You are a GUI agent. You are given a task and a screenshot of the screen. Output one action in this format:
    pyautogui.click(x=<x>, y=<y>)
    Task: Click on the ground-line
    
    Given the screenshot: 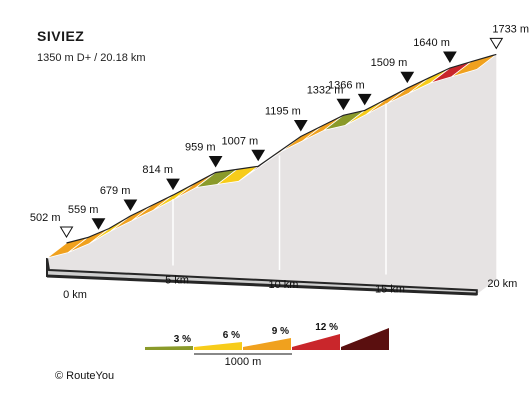 What is the action you would take?
    pyautogui.click(x=261, y=285)
    